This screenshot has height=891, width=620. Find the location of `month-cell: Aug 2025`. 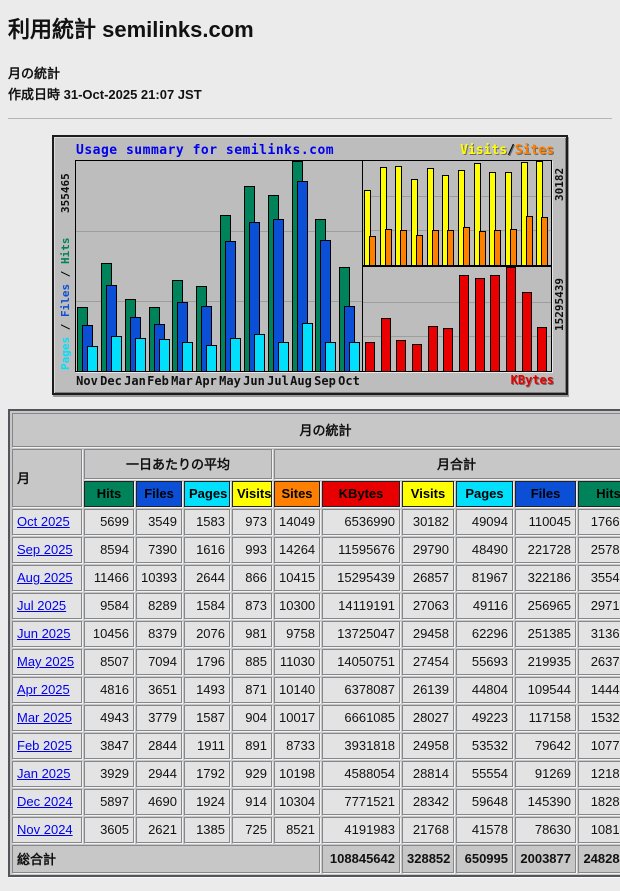

month-cell: Aug 2025 is located at coordinates (47, 577).